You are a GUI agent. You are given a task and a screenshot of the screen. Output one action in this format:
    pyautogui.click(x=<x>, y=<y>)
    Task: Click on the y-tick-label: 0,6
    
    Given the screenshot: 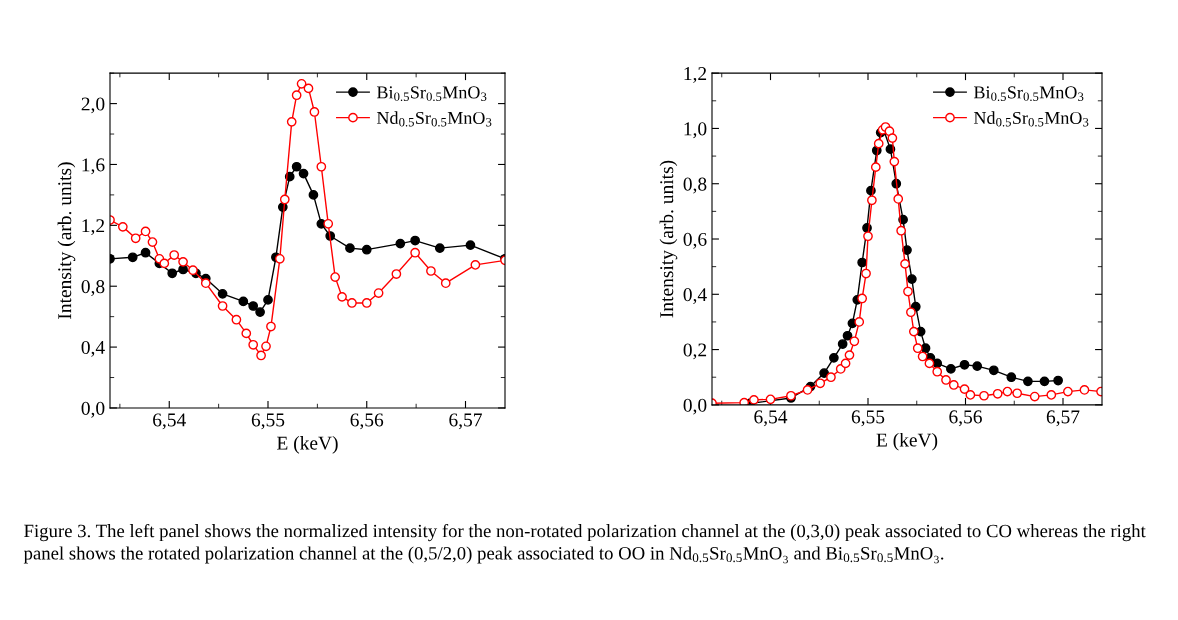 What is the action you would take?
    pyautogui.click(x=695, y=240)
    